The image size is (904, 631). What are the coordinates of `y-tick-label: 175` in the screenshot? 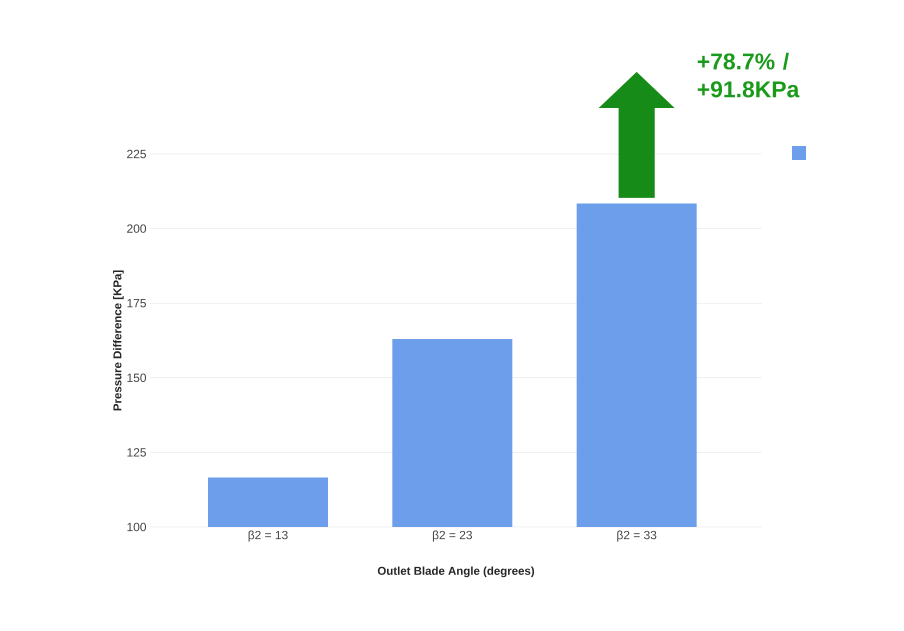 It's located at (136, 303).